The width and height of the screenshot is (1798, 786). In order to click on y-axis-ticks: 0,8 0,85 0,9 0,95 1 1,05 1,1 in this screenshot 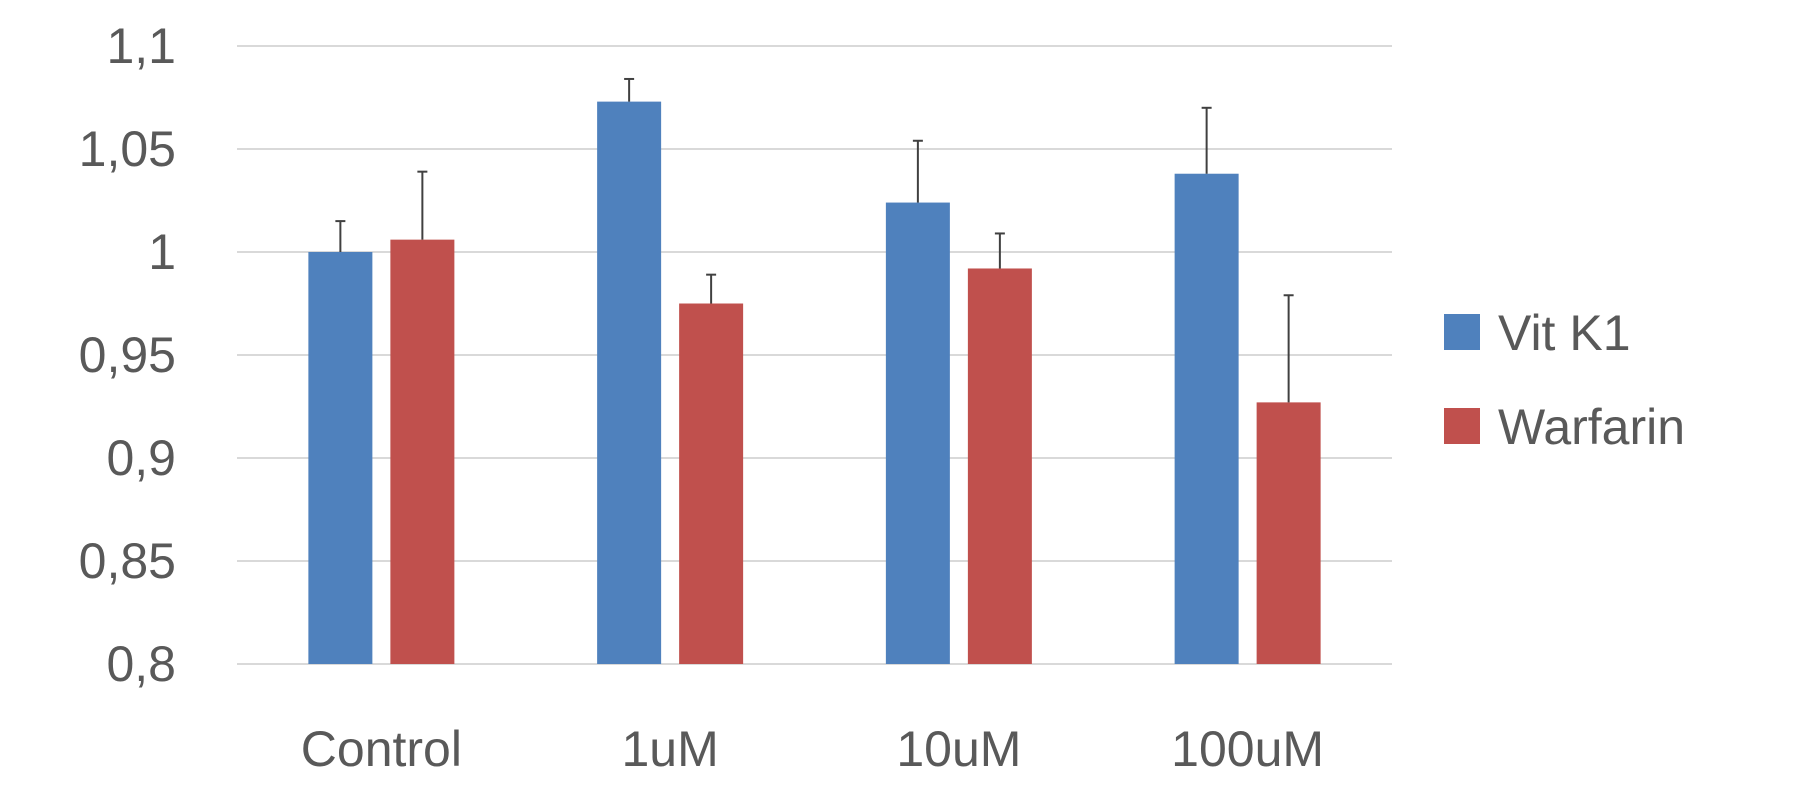, I will do `click(127, 355)`.